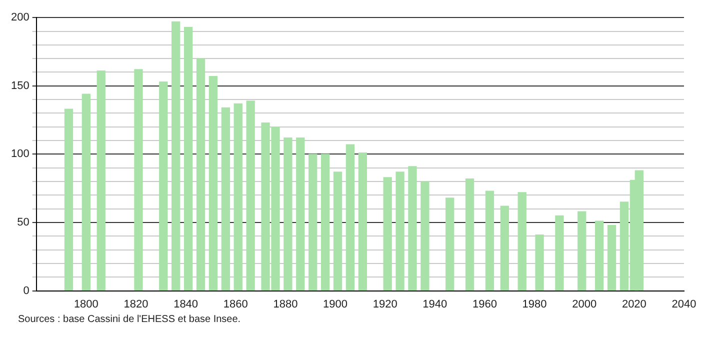  I want to click on source-note: Sources : base Cassini de l'EHESS et base Insee., so click(130, 319).